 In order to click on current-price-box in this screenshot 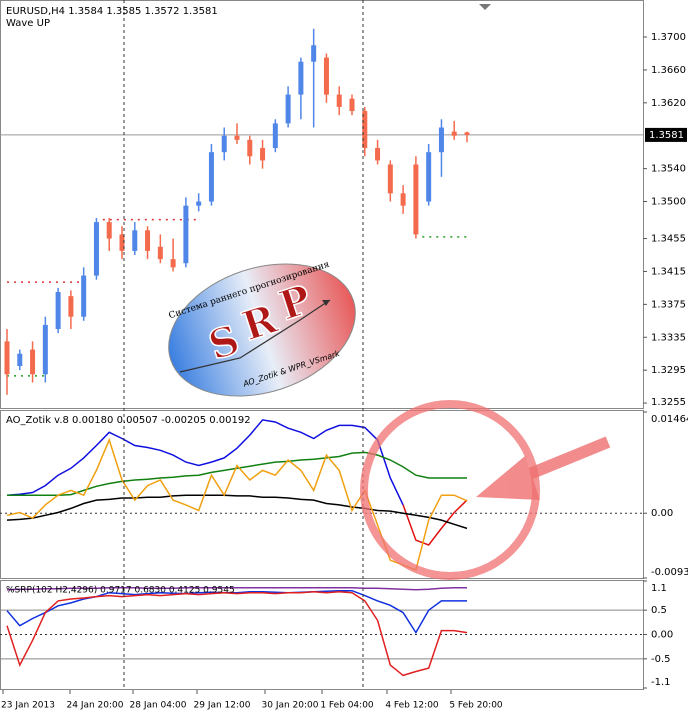, I will do `click(666, 134)`.